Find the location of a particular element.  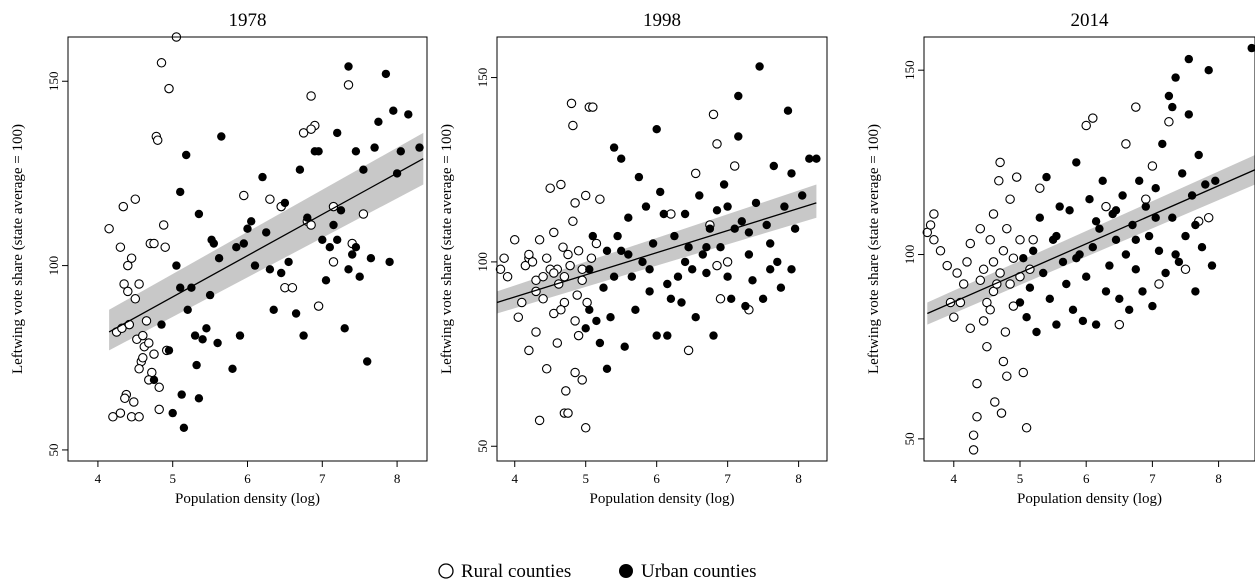

legend-rural-label: Rural counties is located at coordinates (516, 571).